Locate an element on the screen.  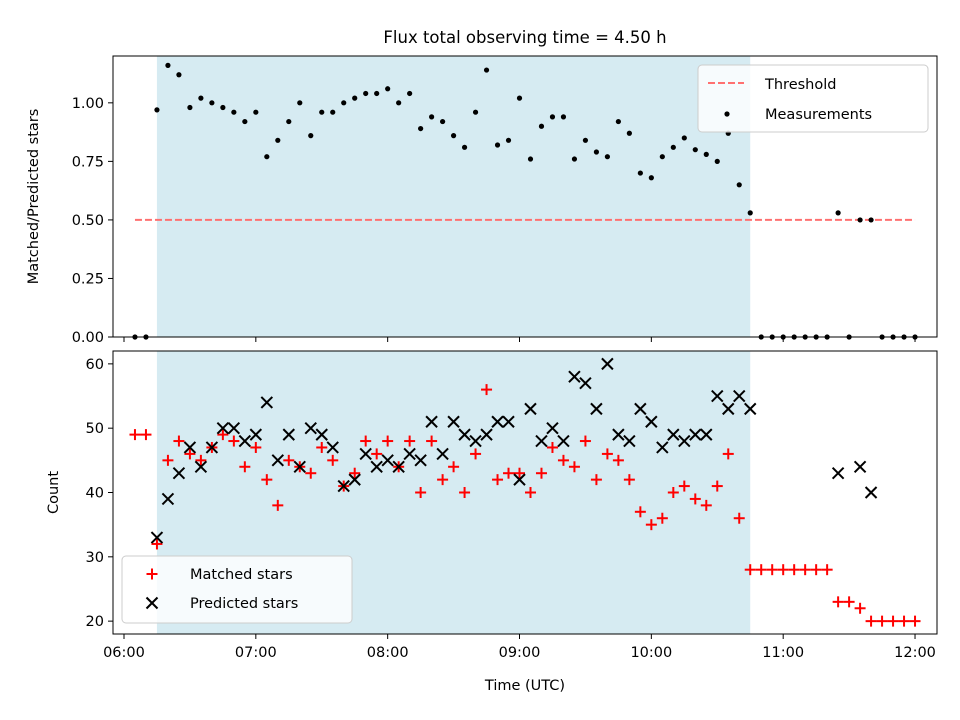
y-tick-label: 30 is located at coordinates (95, 558).